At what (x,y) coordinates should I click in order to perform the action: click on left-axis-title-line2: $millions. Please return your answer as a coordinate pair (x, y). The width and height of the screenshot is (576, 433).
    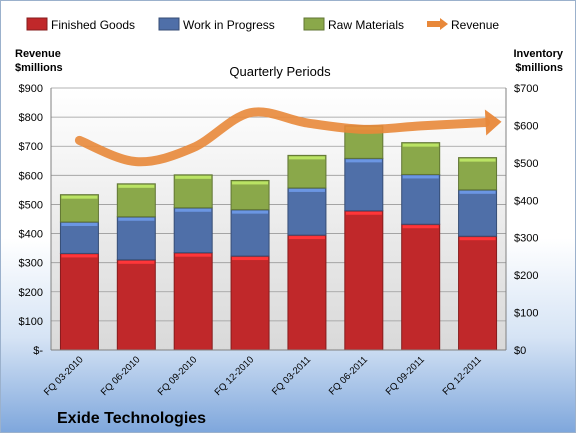
    Looking at the image, I should click on (39, 68).